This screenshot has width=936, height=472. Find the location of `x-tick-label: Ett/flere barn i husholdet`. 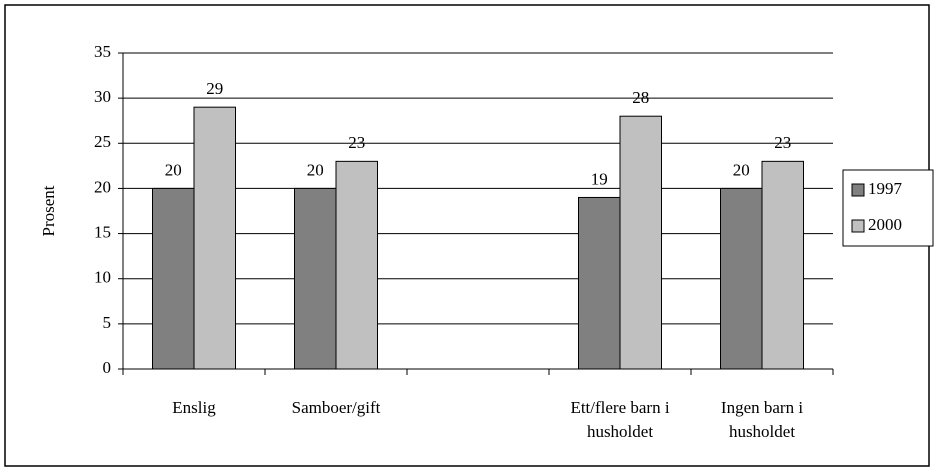

x-tick-label: Ett/flere barn i husholdet is located at coordinates (620, 419).